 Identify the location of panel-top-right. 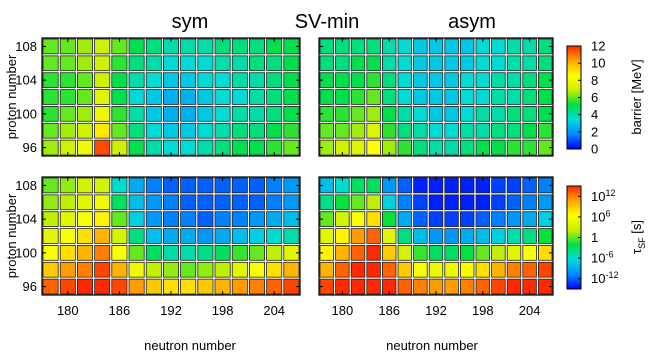
(436, 97).